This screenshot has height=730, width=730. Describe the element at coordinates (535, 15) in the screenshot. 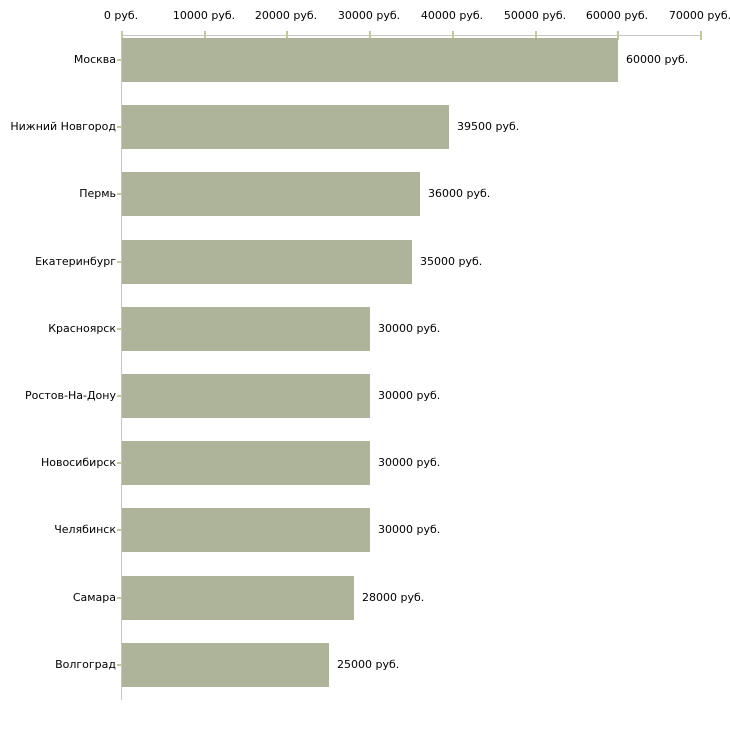

I see `x-axis-tick-label: 50000 руб.` at that location.